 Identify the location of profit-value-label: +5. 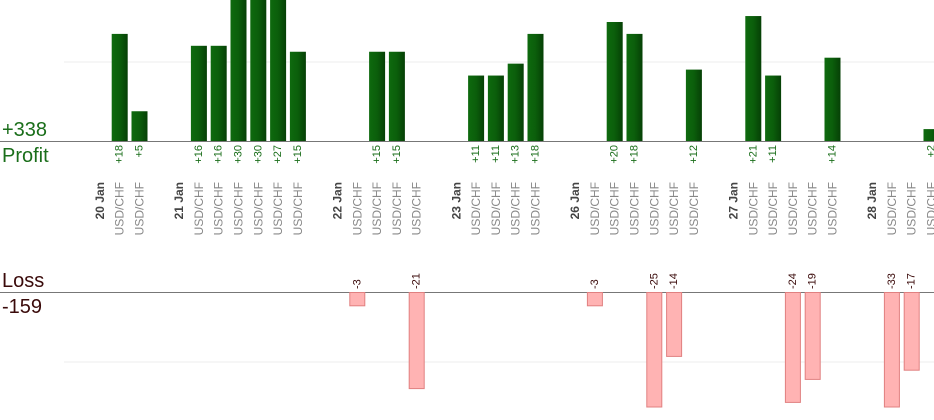
(140, 151).